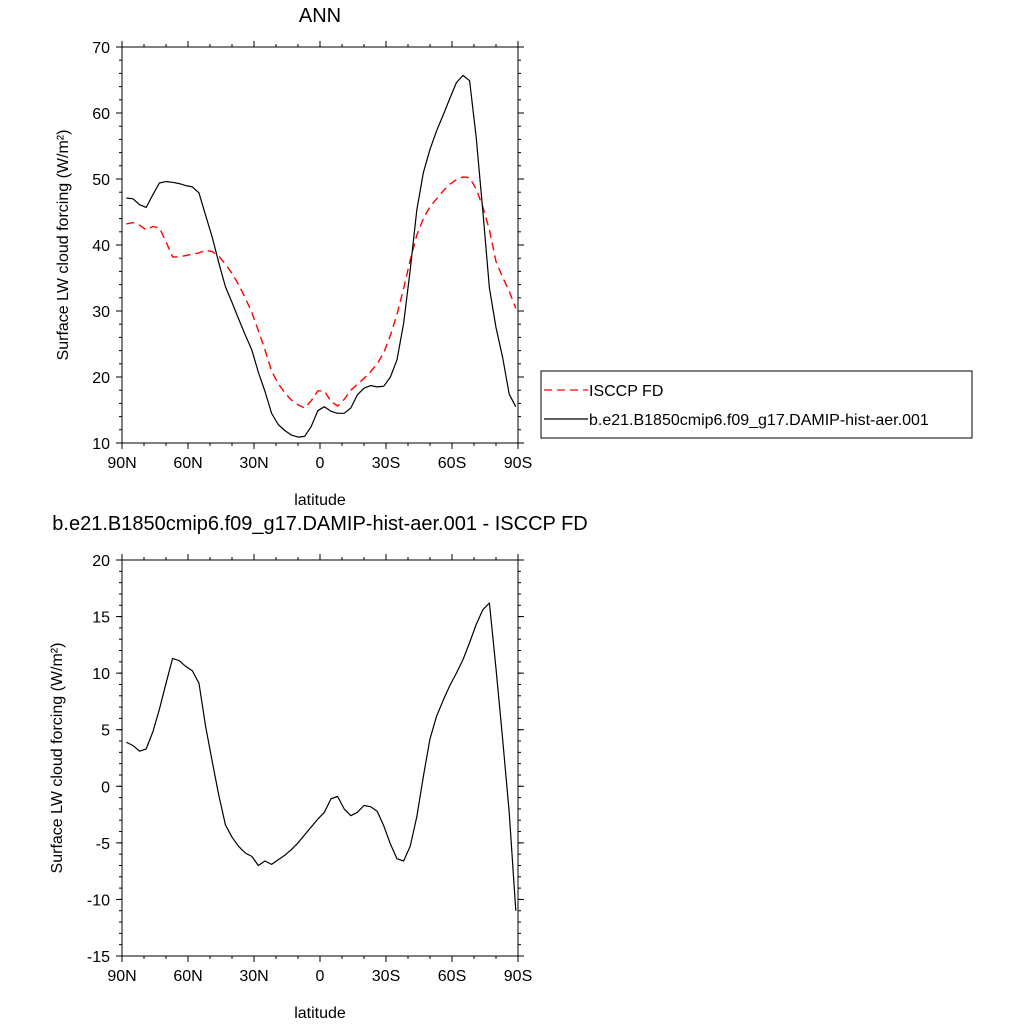 The width and height of the screenshot is (1024, 1024). Describe the element at coordinates (98, 957) in the screenshot. I see `y-tick-label: -15` at that location.